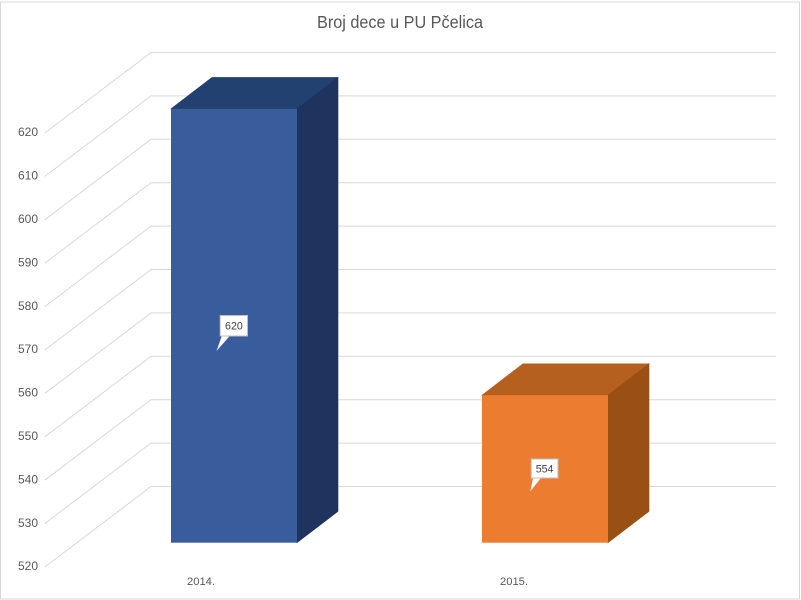 The height and width of the screenshot is (600, 801). I want to click on svg-text: 610, so click(28, 176).